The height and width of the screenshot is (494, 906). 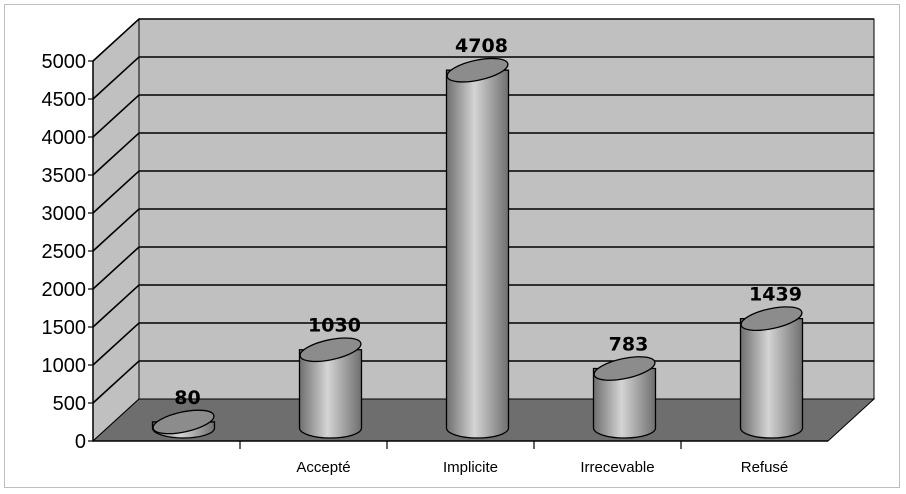 What do you see at coordinates (64, 100) in the screenshot?
I see `y-tick-label: 4500` at bounding box center [64, 100].